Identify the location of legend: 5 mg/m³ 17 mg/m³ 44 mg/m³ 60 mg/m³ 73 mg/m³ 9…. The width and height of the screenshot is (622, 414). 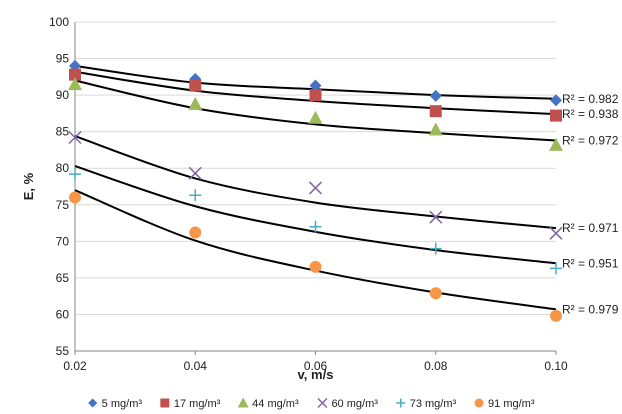
(311, 403).